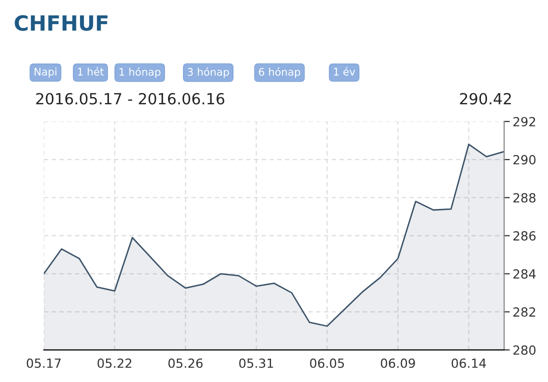 This screenshot has height=382, width=548. I want to click on y-tick-label: 290, so click(524, 159).